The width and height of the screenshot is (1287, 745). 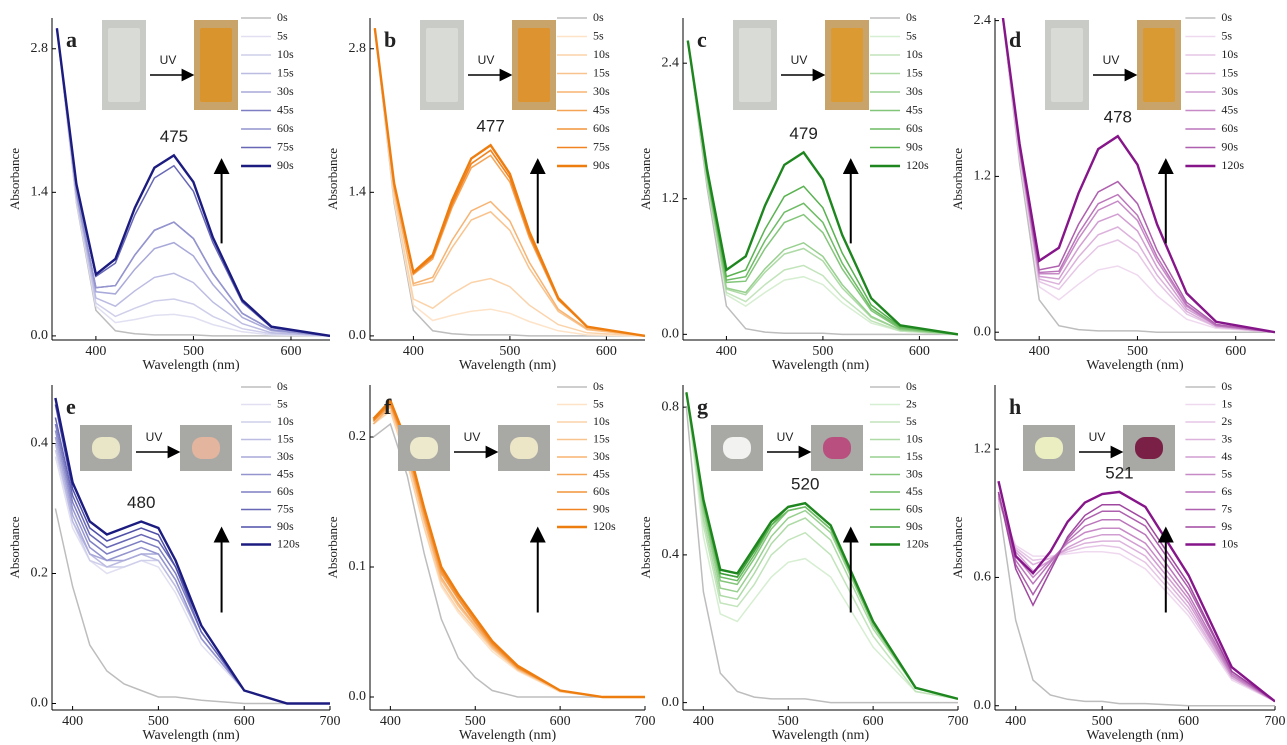 What do you see at coordinates (671, 406) in the screenshot?
I see `y-tick-label: 0.8` at bounding box center [671, 406].